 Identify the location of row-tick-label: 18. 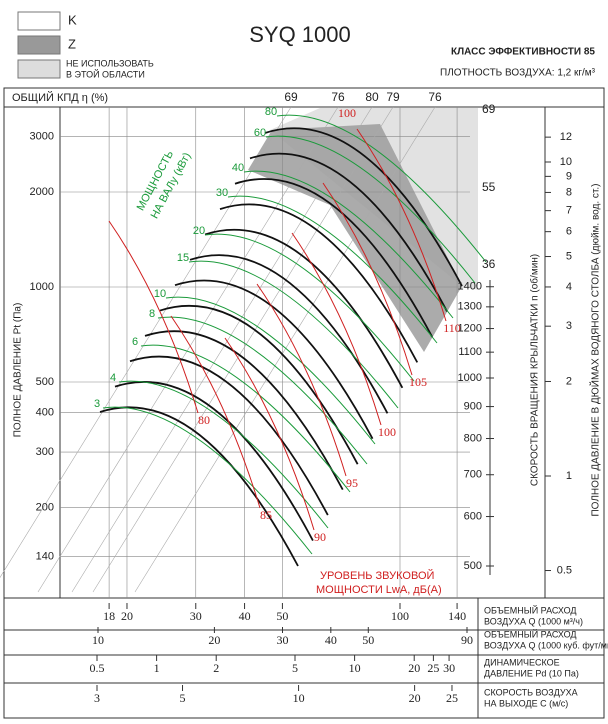
(109, 616).